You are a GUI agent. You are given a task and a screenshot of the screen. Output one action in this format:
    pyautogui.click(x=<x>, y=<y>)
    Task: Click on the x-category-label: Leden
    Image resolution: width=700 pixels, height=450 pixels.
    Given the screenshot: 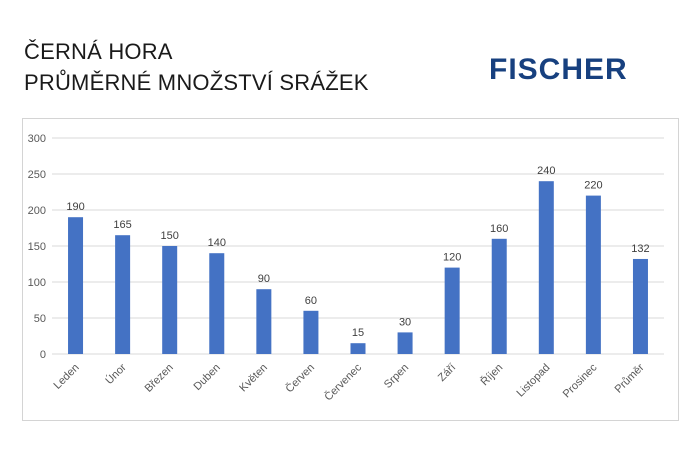 What is the action you would take?
    pyautogui.click(x=67, y=377)
    